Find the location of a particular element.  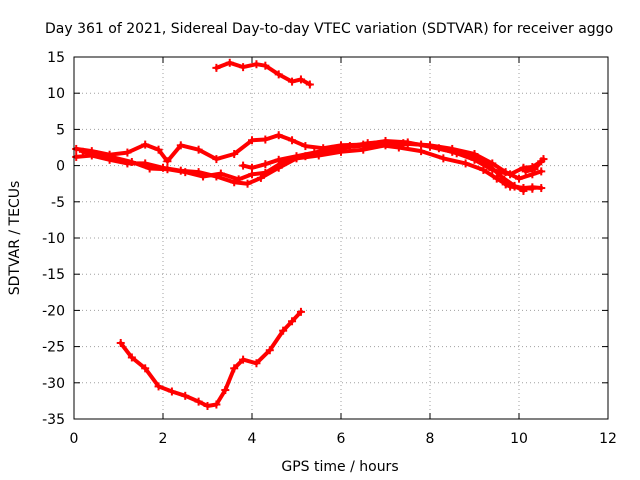

y-tick-label: -25 is located at coordinates (53, 348).